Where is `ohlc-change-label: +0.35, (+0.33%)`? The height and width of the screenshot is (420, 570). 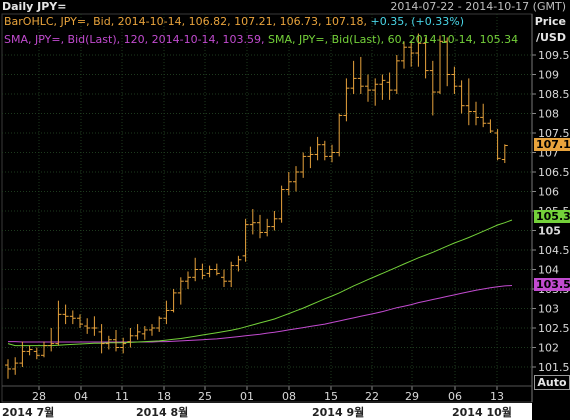 ohlc-change-label: +0.35, (+0.33%) is located at coordinates (417, 21).